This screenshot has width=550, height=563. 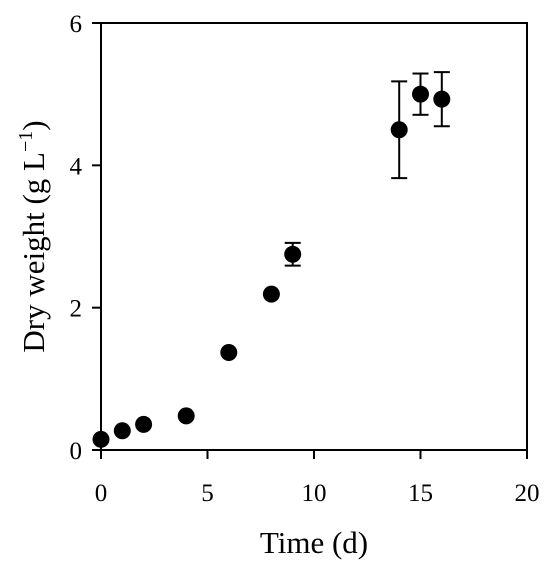 I want to click on y-axis-title-exponent: −1, so click(x=26, y=141).